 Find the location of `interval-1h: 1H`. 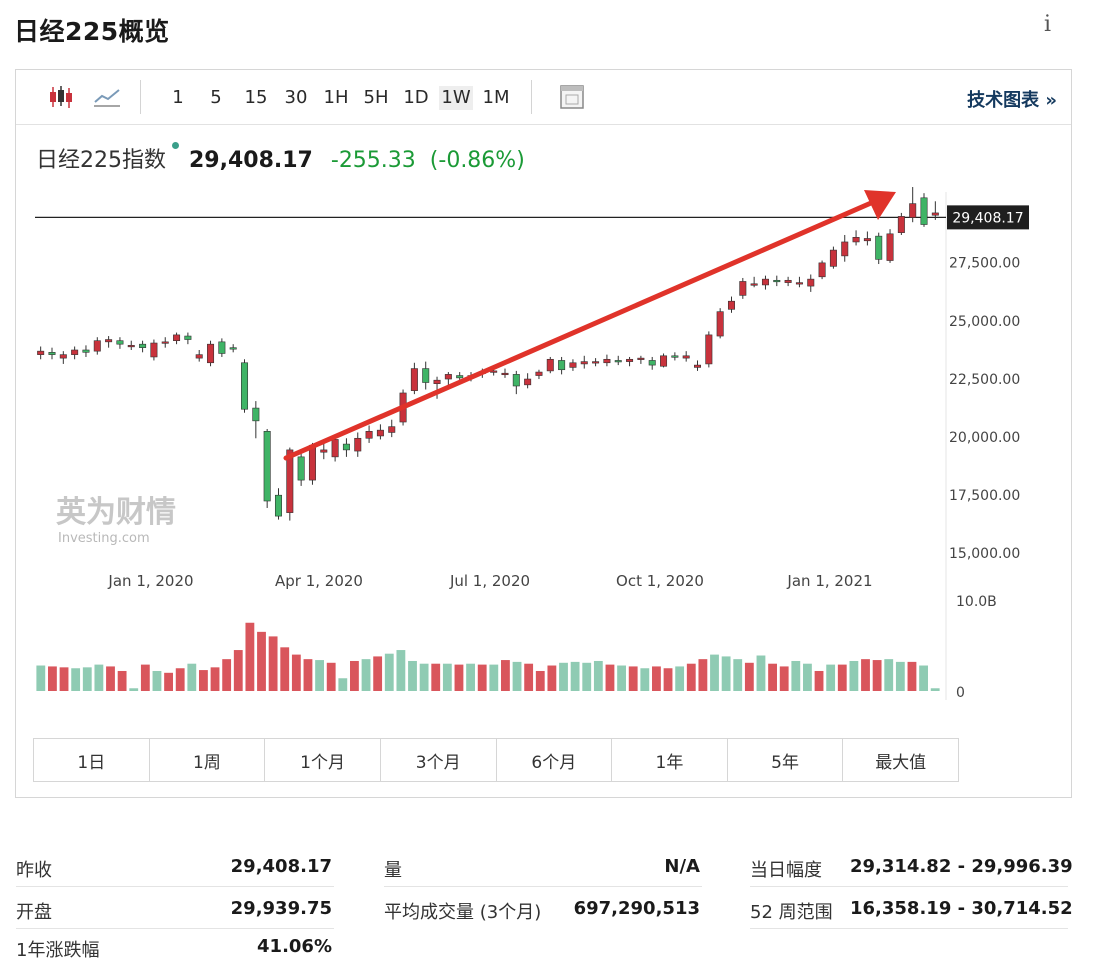

interval-1h: 1H is located at coordinates (336, 97).